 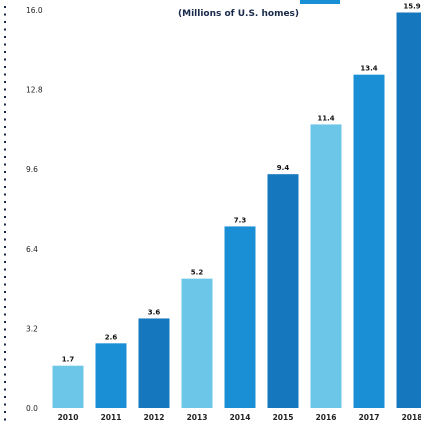 I want to click on data-label: 7.3, so click(x=240, y=220).